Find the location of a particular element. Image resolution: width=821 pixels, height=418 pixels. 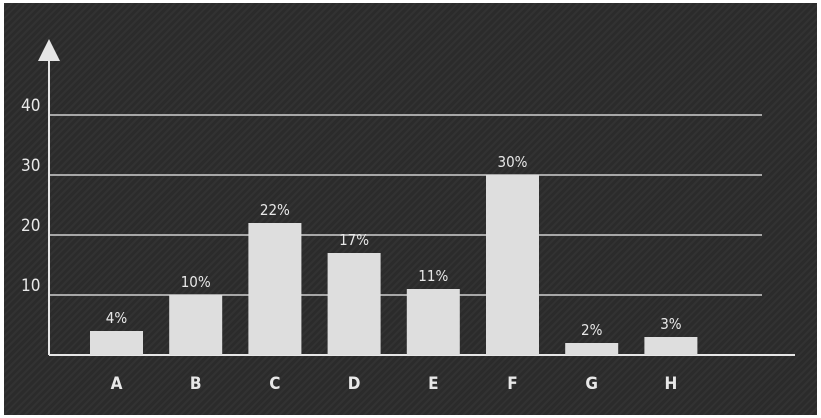

data-label-b: 10% is located at coordinates (196, 282).